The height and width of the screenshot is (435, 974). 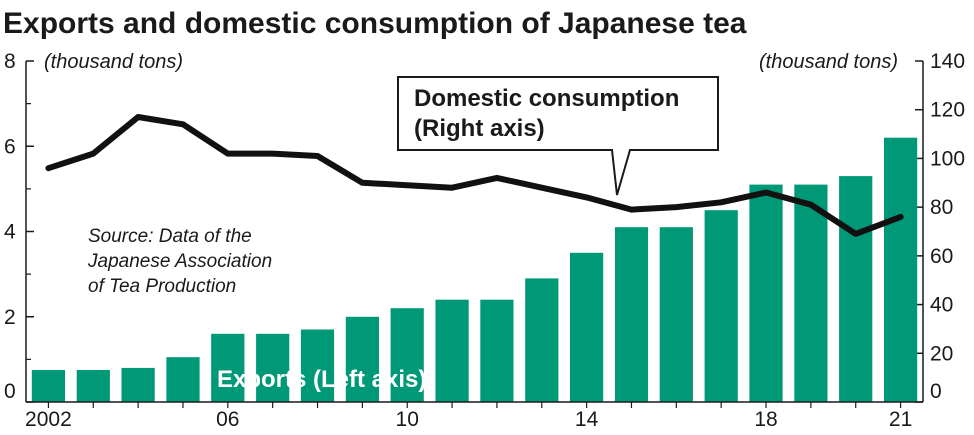 What do you see at coordinates (497, 350) in the screenshot?
I see `export-bar-2012` at bounding box center [497, 350].